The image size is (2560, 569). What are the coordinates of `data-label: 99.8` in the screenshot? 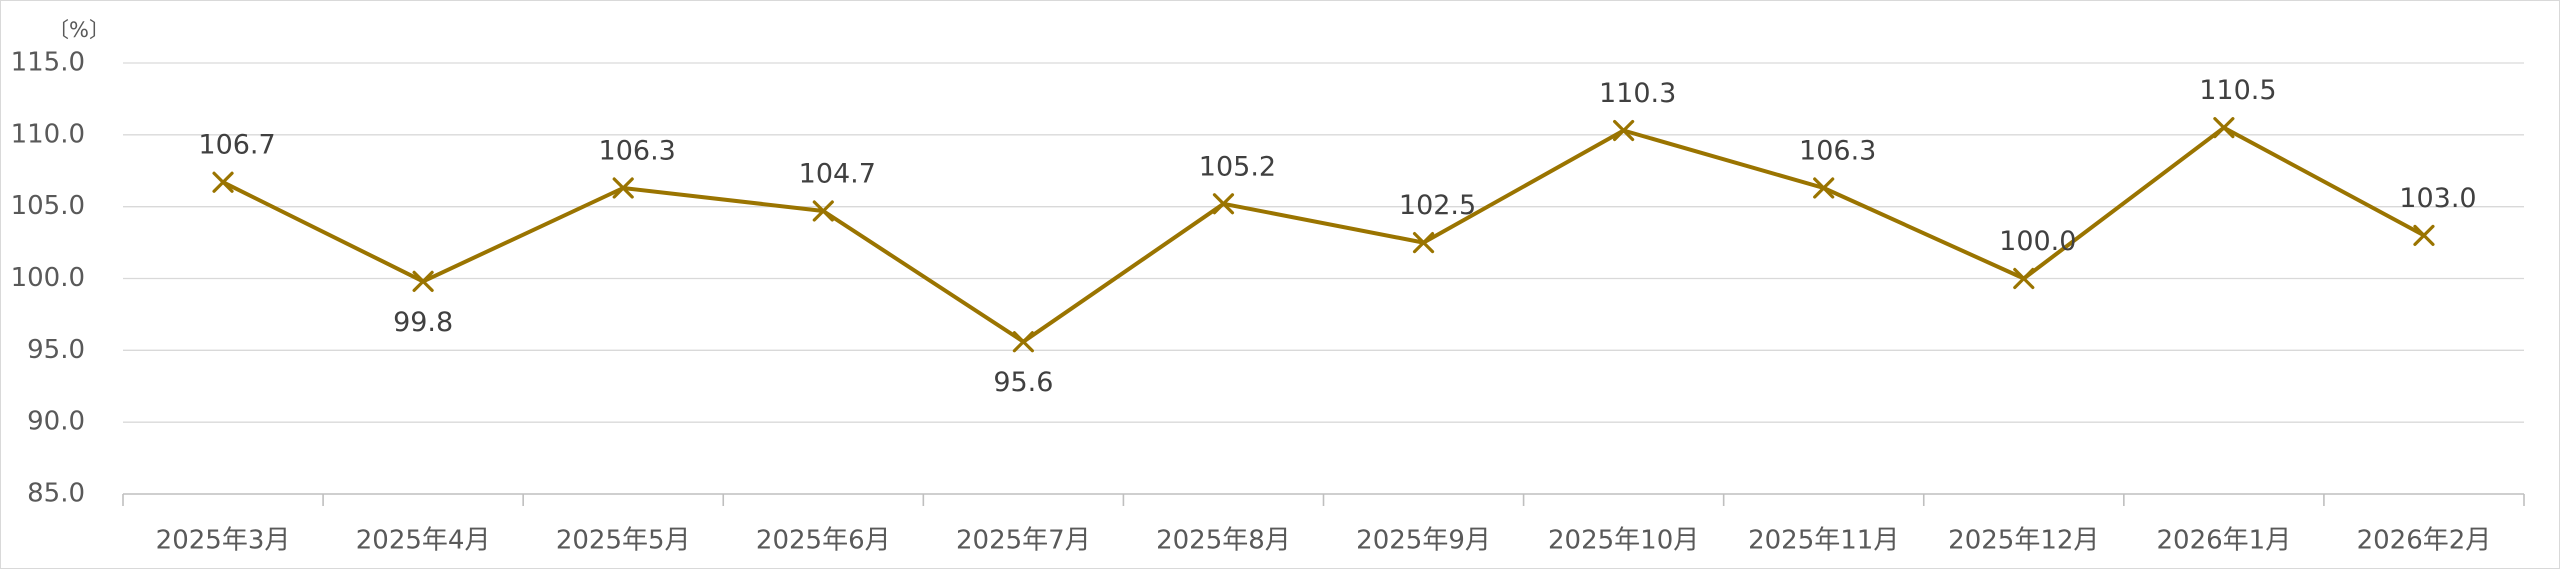 It's located at (423, 322).